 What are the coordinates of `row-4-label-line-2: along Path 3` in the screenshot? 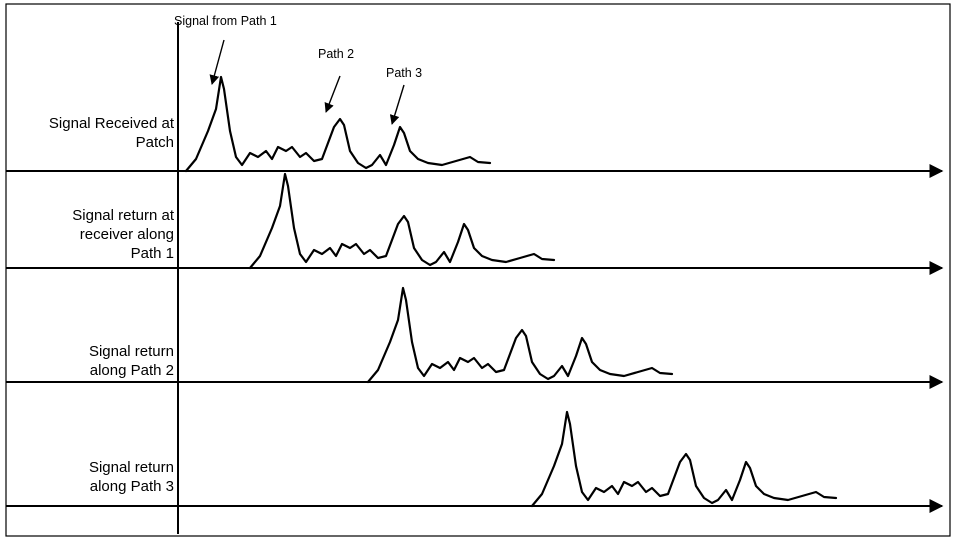 It's located at (132, 486).